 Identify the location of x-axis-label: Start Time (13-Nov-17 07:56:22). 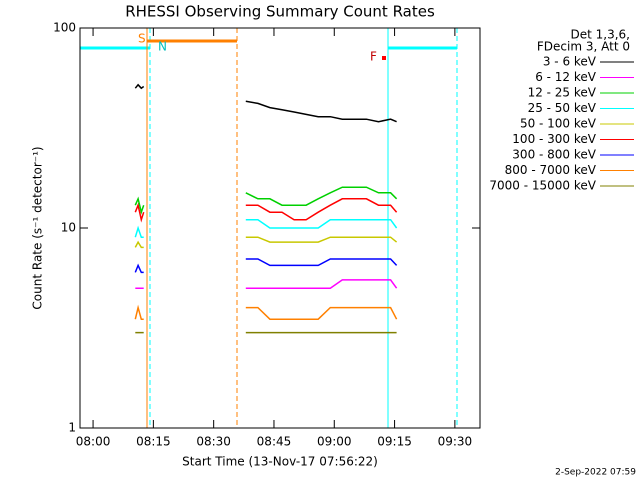
(280, 462).